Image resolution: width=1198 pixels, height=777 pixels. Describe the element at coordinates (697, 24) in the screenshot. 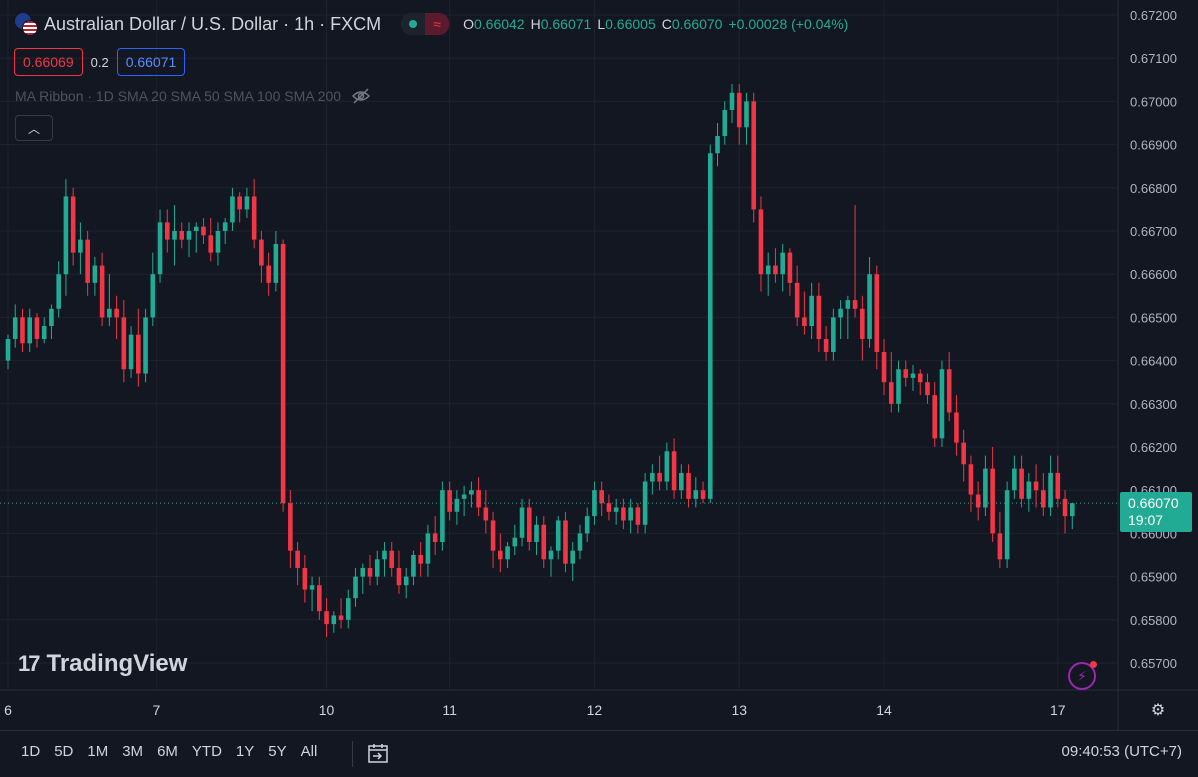

I see `close-value: 0.66070` at that location.